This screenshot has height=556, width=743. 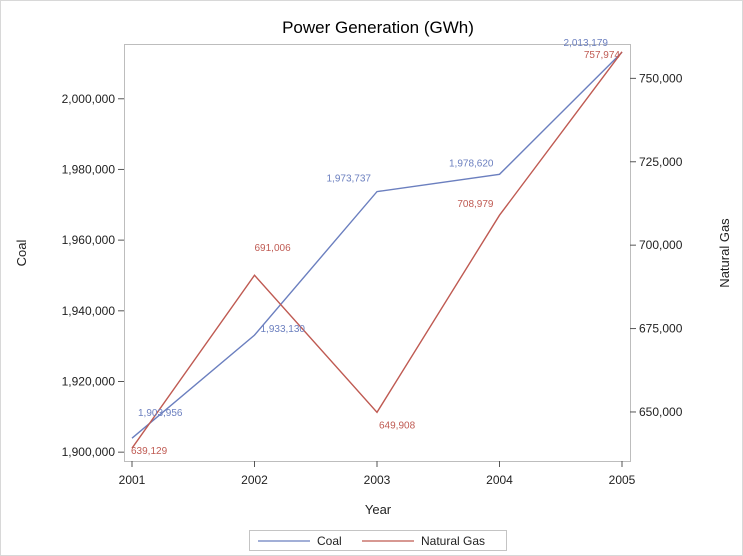 What do you see at coordinates (378, 27) in the screenshot?
I see `chart-title: Power Generation (GWh)` at bounding box center [378, 27].